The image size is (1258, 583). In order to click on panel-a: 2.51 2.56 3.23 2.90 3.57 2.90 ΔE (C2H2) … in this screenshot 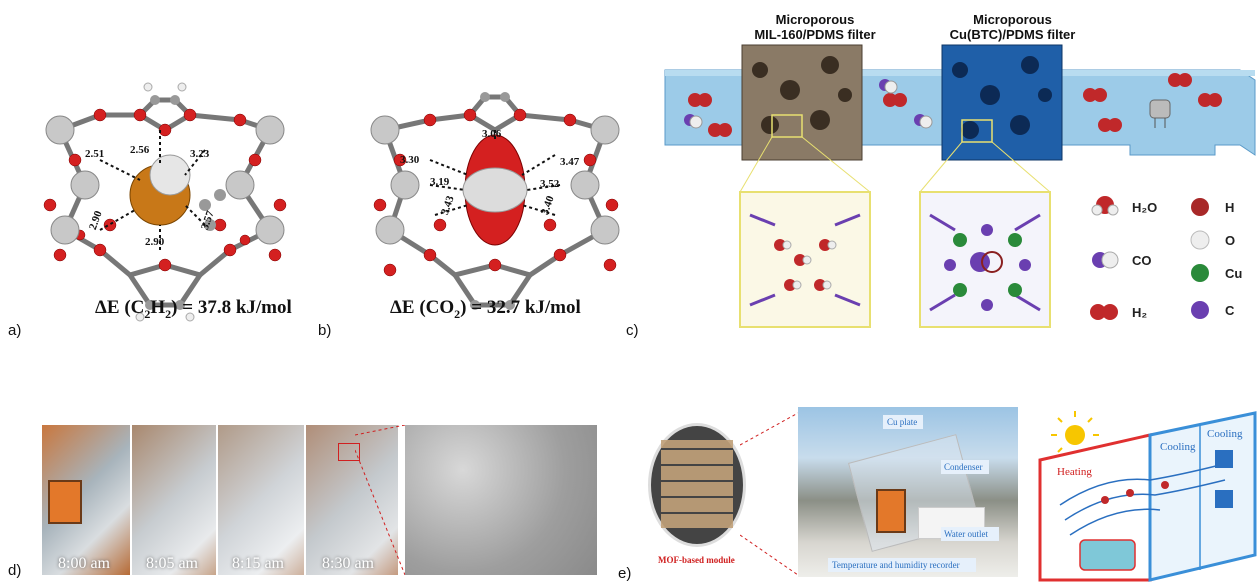, I will do `click(155, 170)`.